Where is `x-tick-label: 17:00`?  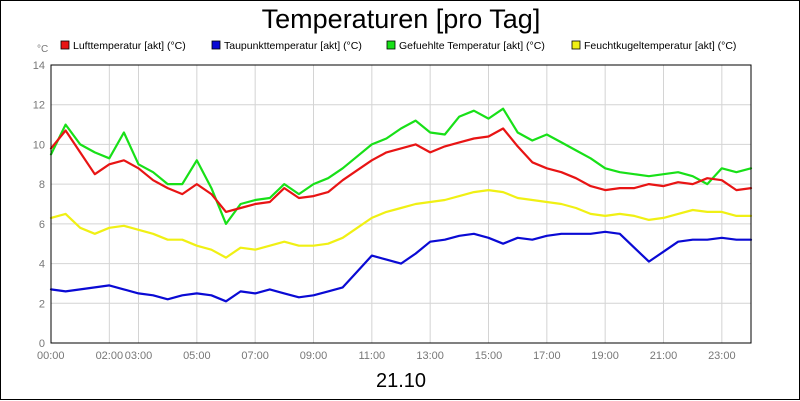
x-tick-label: 17:00 is located at coordinates (547, 356).